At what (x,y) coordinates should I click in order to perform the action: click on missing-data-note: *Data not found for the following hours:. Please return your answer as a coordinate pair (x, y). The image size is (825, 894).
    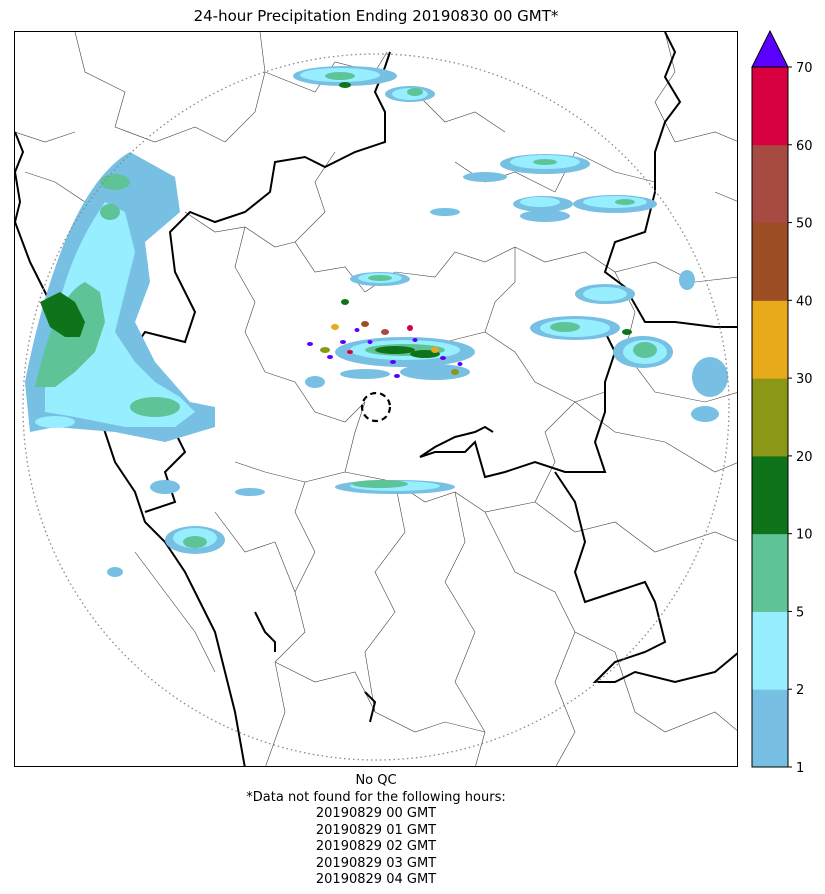
    Looking at the image, I should click on (376, 797).